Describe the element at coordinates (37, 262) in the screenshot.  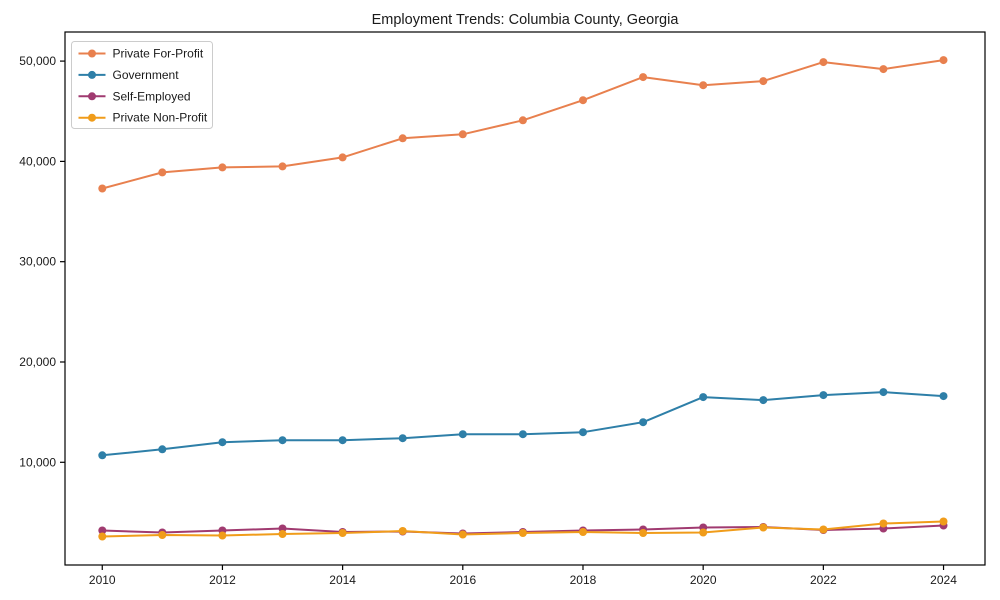
I see `y-tick-label: 30,000` at that location.